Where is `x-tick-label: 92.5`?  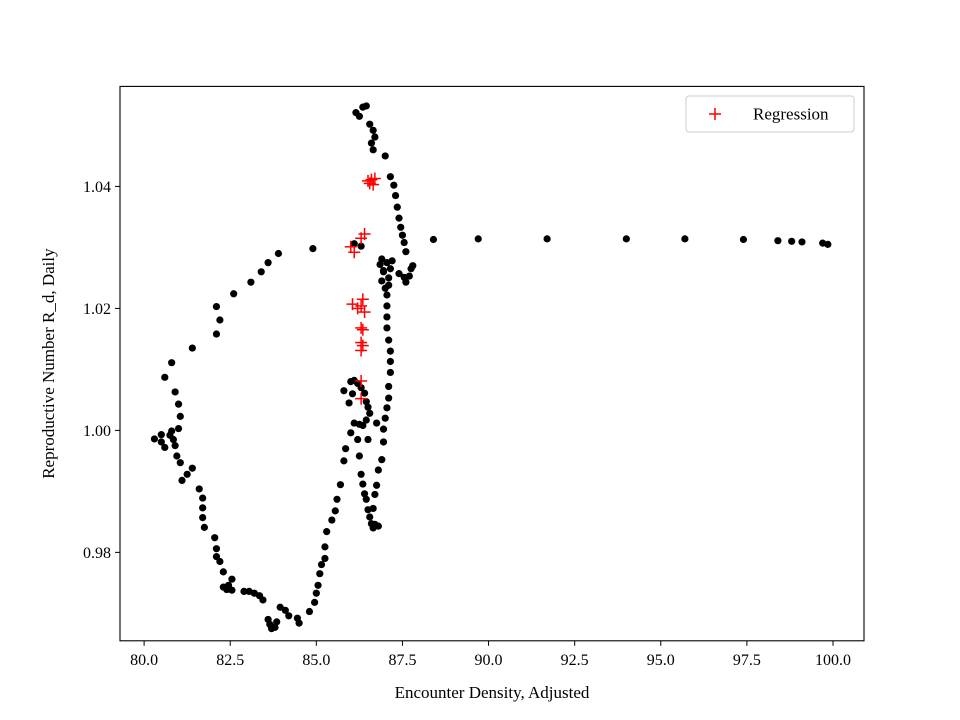
x-tick-label: 92.5 is located at coordinates (575, 660).